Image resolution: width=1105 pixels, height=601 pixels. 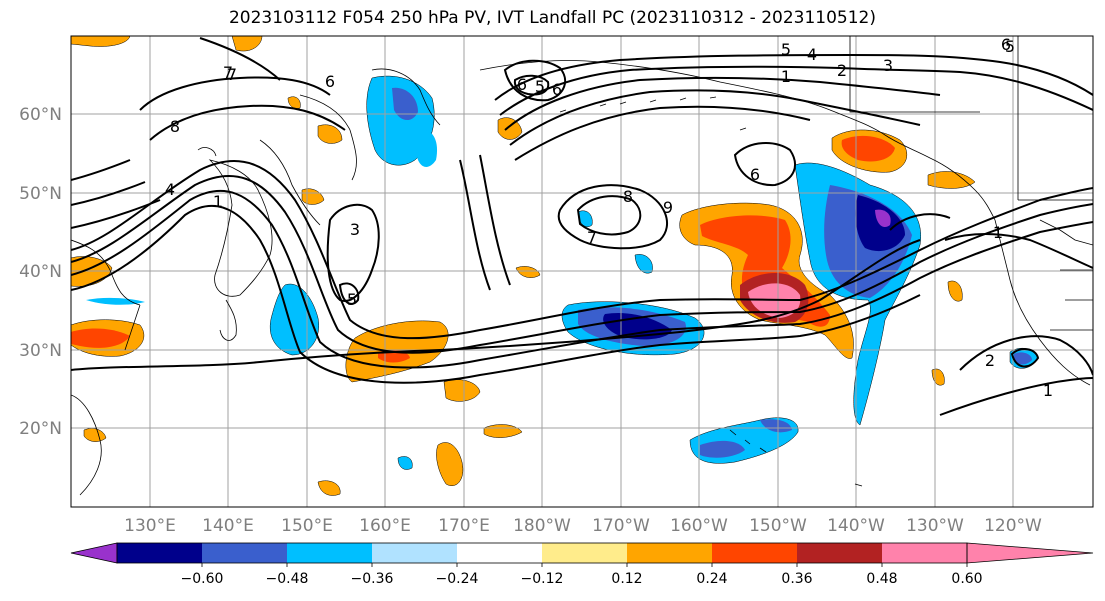 What do you see at coordinates (796, 579) in the screenshot?
I see `colorbar-tick-label: 0.36` at bounding box center [796, 579].